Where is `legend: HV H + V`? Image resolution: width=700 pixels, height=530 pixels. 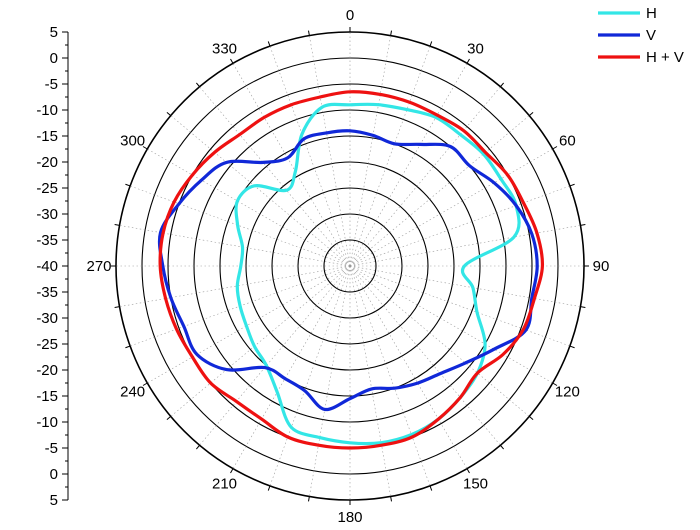 legend: HV H + V is located at coordinates (641, 35).